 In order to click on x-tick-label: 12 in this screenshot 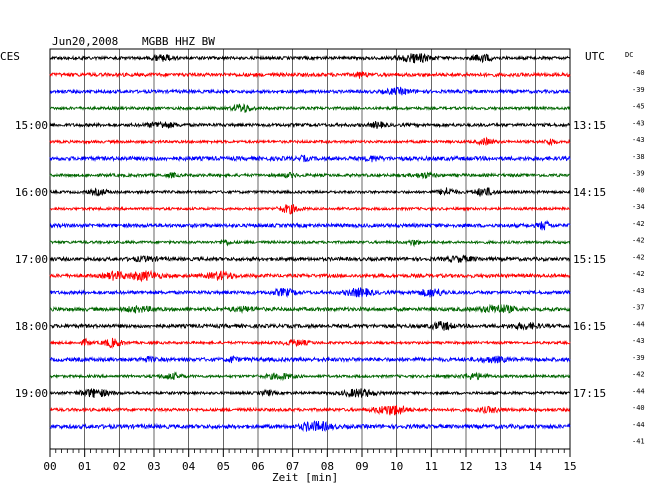, I will do `click(465, 466)`.